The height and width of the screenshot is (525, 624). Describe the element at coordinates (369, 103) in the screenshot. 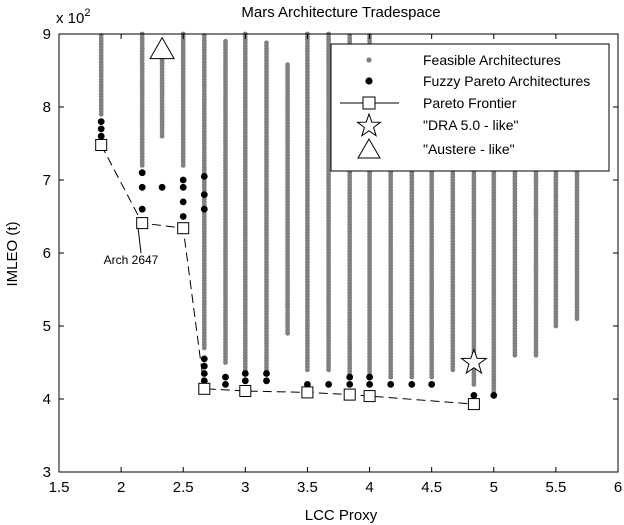

I see `legend-frontier-marker` at that location.